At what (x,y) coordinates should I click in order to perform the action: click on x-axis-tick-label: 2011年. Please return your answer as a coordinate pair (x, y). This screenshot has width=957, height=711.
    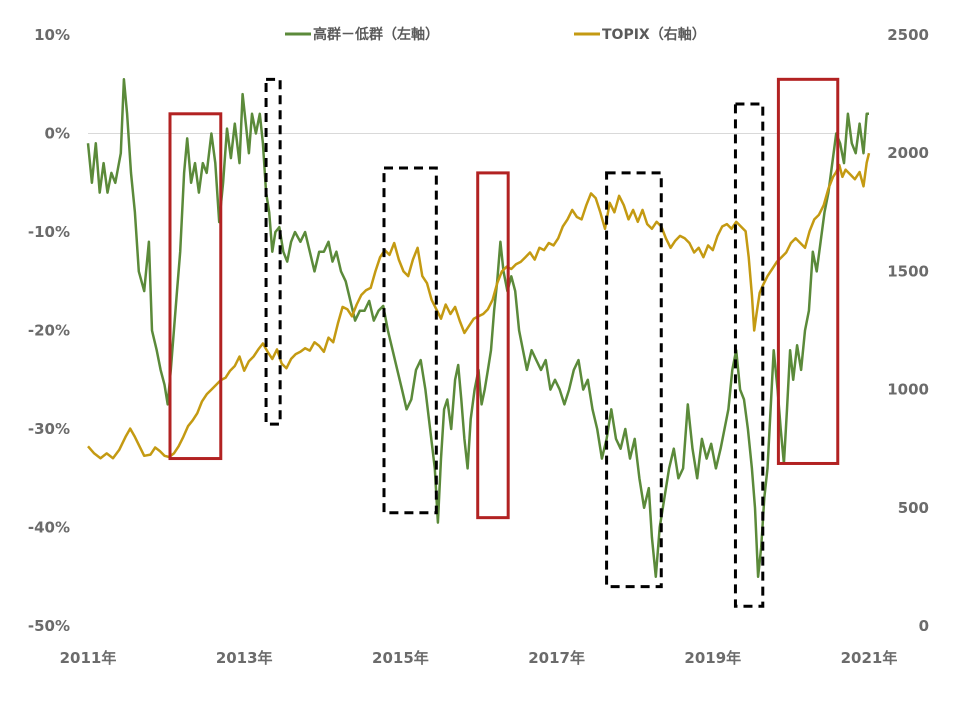
    Looking at the image, I should click on (88, 658).